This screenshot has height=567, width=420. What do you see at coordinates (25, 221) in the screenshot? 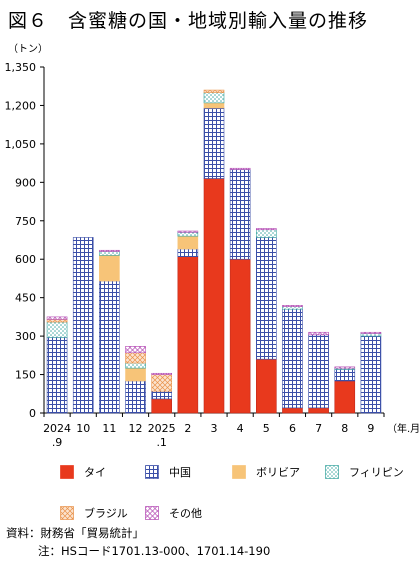
I see `y-tick-label: 750` at bounding box center [25, 221].